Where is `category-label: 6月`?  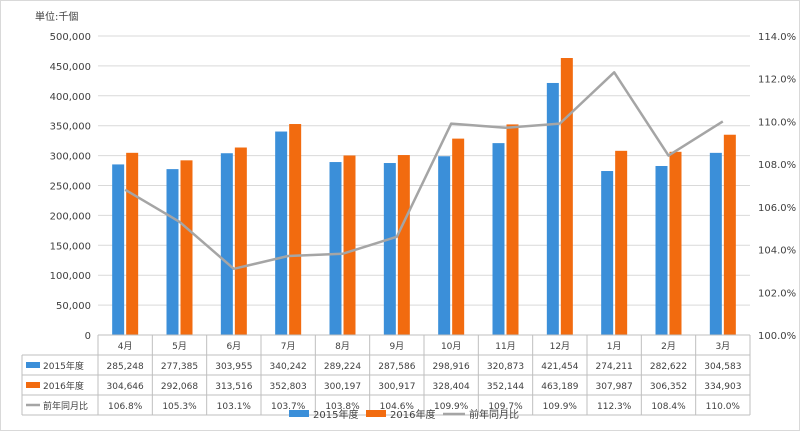 category-label: 6月 is located at coordinates (233, 346).